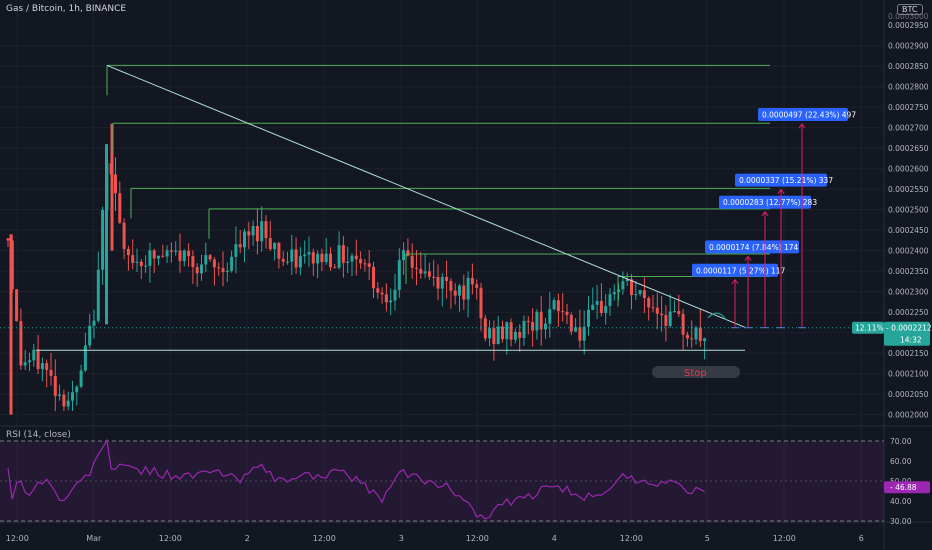  What do you see at coordinates (770, 202) in the screenshot?
I see `measurement-label: 0.0000283 (12.77%) 283` at bounding box center [770, 202].